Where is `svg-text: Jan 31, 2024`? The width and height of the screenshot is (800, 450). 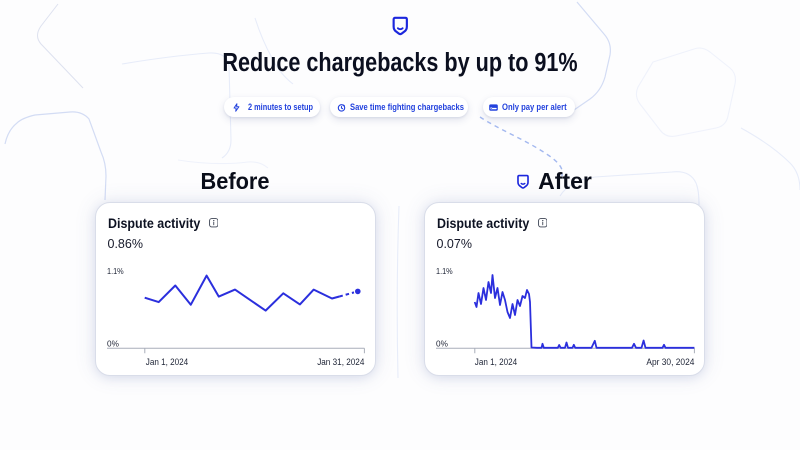 svg-text: Jan 31, 2024 is located at coordinates (340, 362).